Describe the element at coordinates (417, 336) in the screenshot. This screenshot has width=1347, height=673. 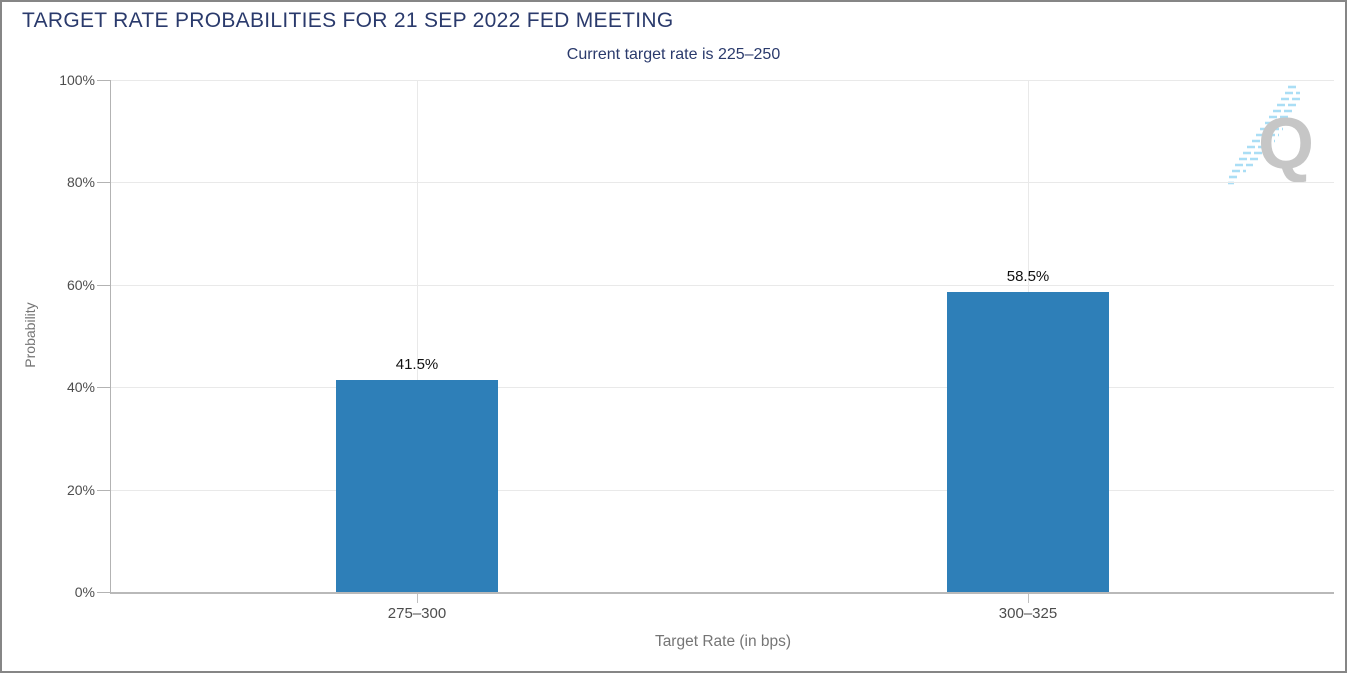
I see `category-gridline` at that location.